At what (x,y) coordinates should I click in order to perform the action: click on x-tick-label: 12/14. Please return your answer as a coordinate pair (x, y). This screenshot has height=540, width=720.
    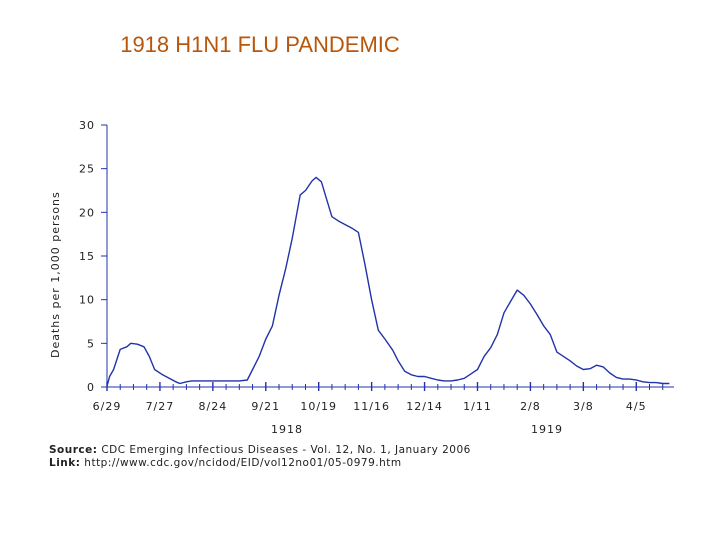
    Looking at the image, I should click on (424, 406).